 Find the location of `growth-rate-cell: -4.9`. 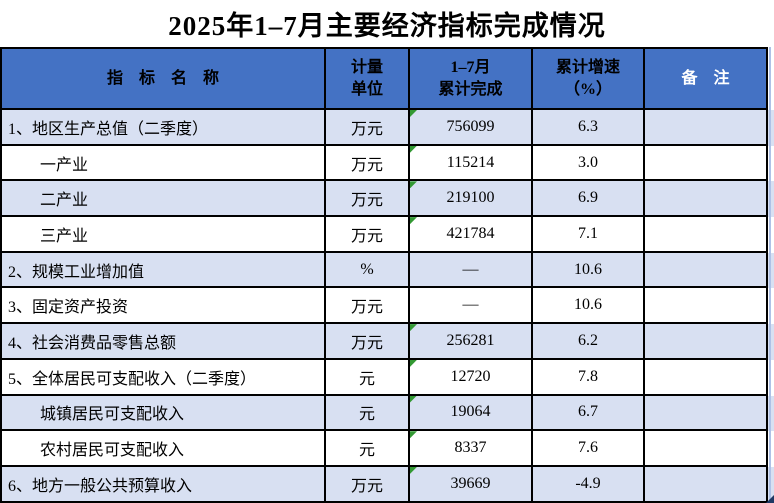

growth-rate-cell: -4.9 is located at coordinates (589, 484).